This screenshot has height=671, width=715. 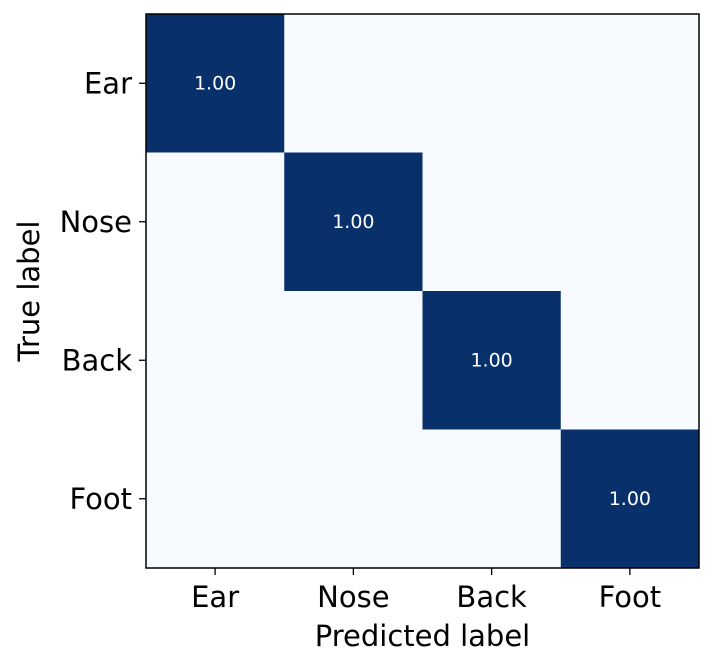 I want to click on heatmap-cell-back-ear, so click(x=215, y=360).